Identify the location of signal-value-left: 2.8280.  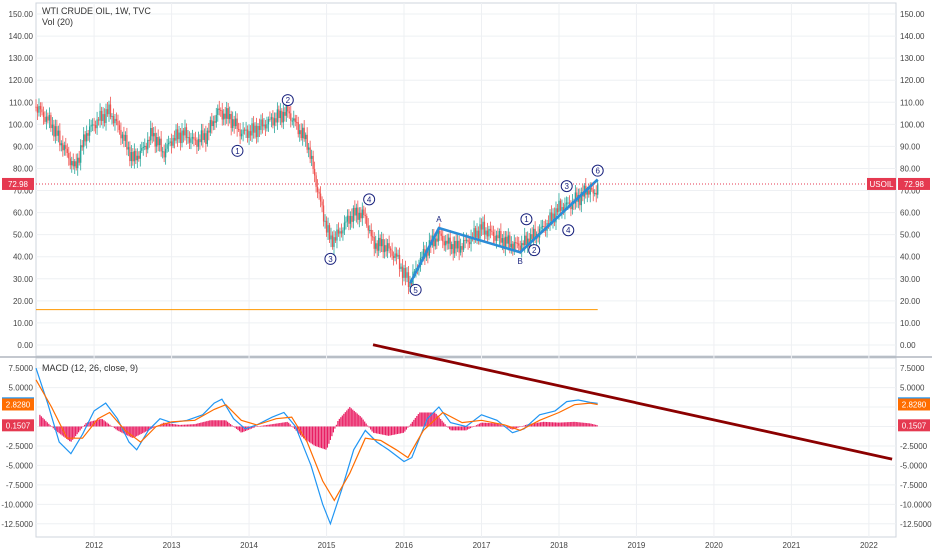
(18, 404).